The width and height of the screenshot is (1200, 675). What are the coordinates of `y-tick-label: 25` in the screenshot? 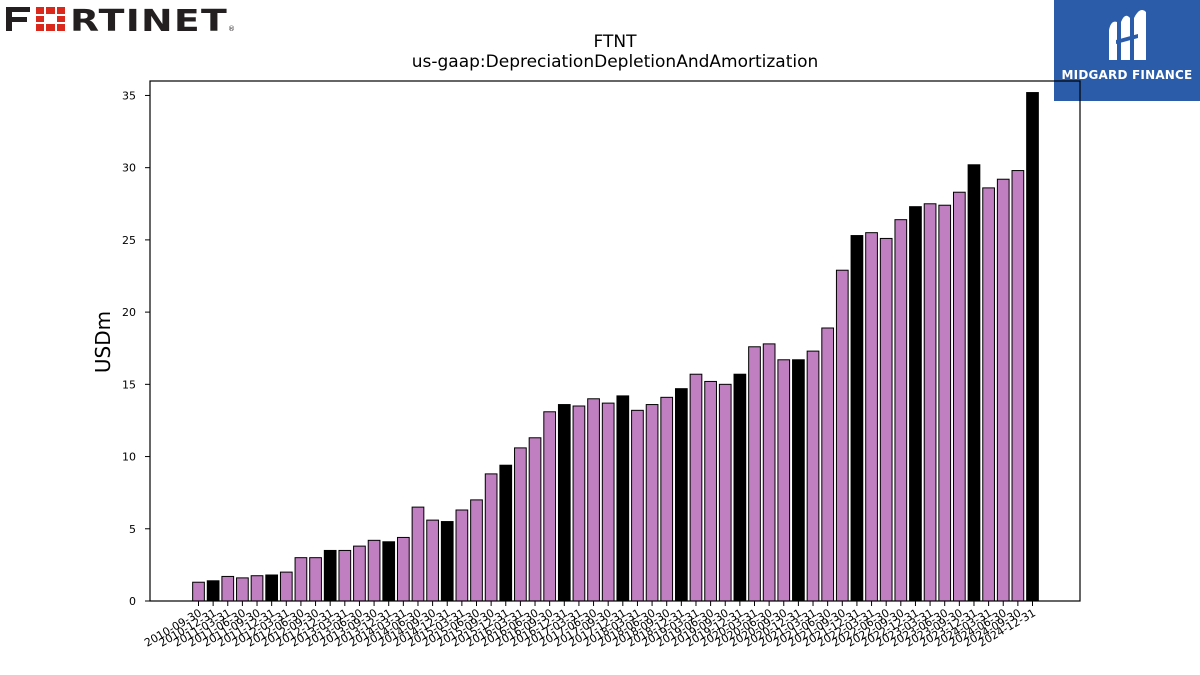 It's located at (129, 240).